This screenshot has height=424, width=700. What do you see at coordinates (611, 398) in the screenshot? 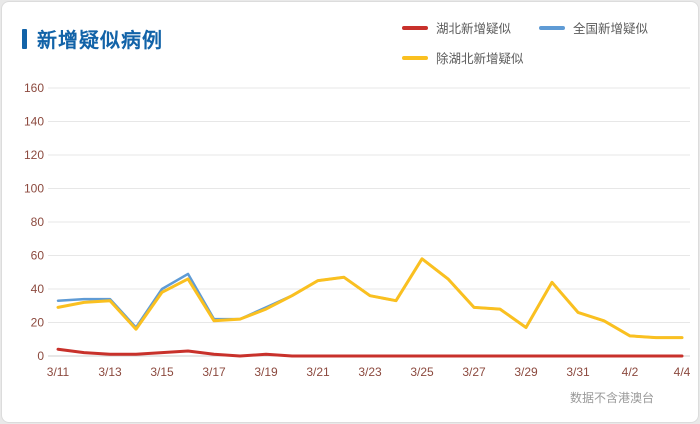
I see `data-note: 数据不含港澳台` at bounding box center [611, 398].